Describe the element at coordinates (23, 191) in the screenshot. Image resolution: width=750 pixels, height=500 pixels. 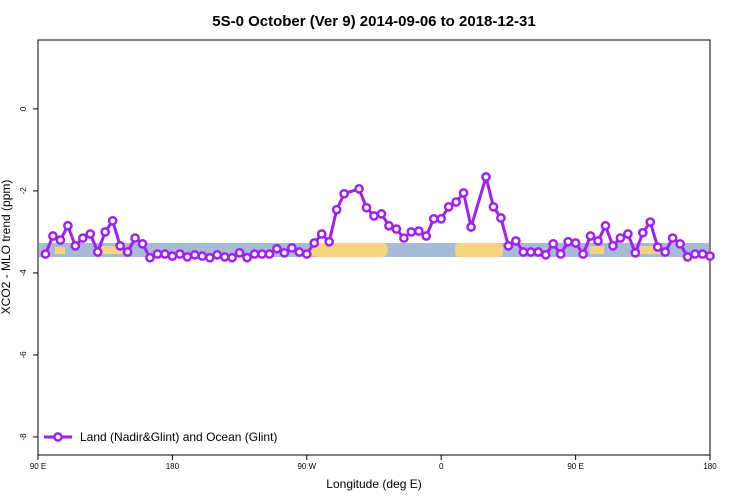
I see `y-tick-label: -2` at that location.